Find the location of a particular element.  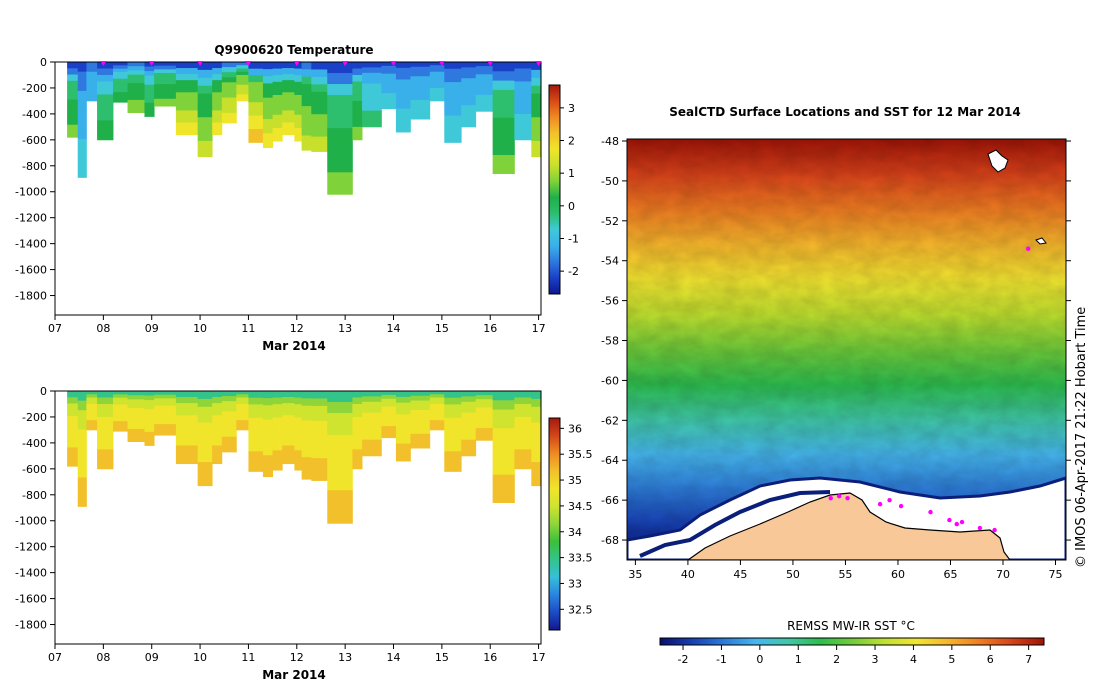

colorbar-tick-label: 2 is located at coordinates (571, 141).